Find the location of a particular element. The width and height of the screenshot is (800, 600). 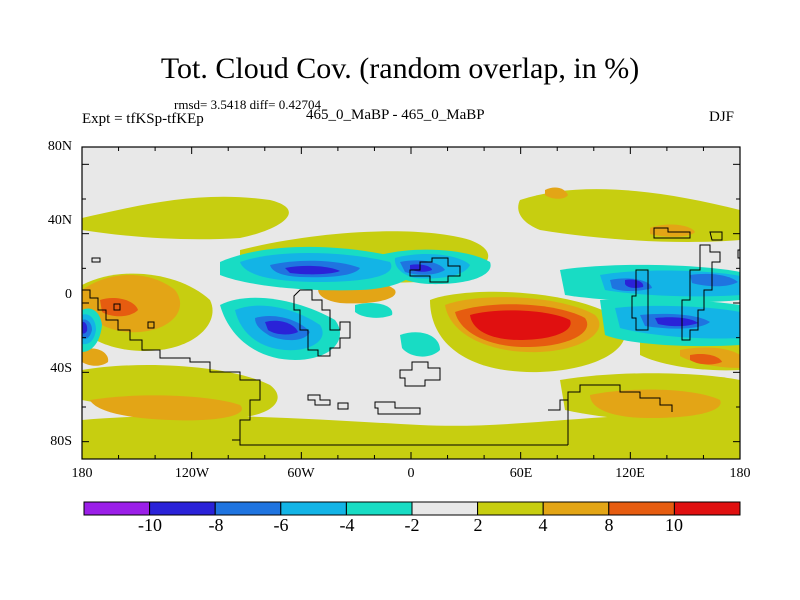

colorbar is located at coordinates (412, 508).